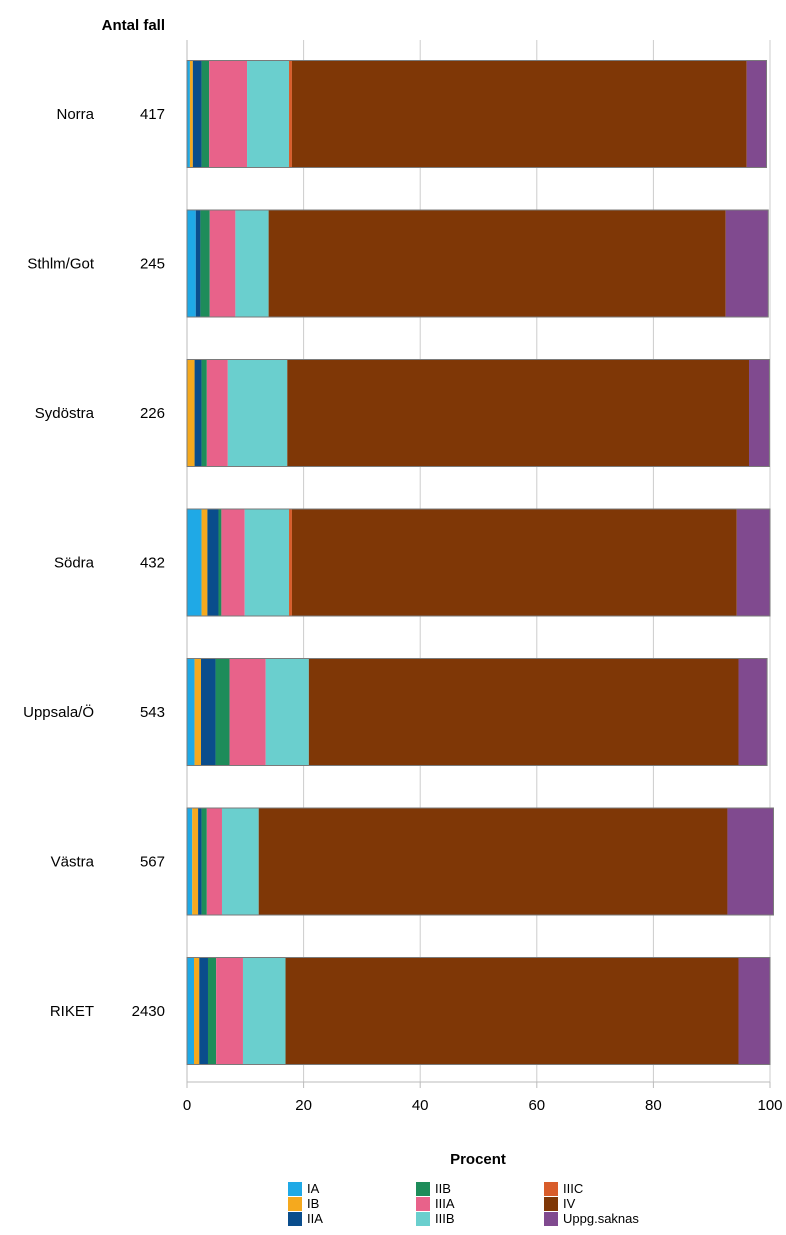 The height and width of the screenshot is (1235, 786). Describe the element at coordinates (536, 1105) in the screenshot. I see `x-tick-label: 60` at that location.